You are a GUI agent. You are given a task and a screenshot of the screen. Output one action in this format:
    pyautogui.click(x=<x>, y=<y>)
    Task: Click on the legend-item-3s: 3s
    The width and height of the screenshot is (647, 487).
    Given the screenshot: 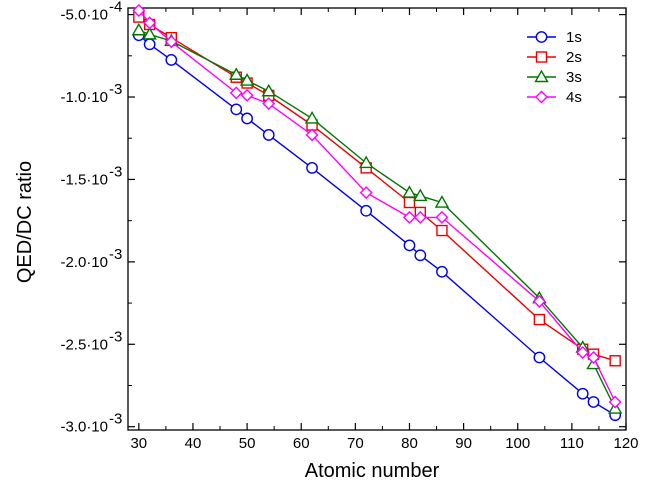 What is the action you would take?
    pyautogui.click(x=554, y=77)
    